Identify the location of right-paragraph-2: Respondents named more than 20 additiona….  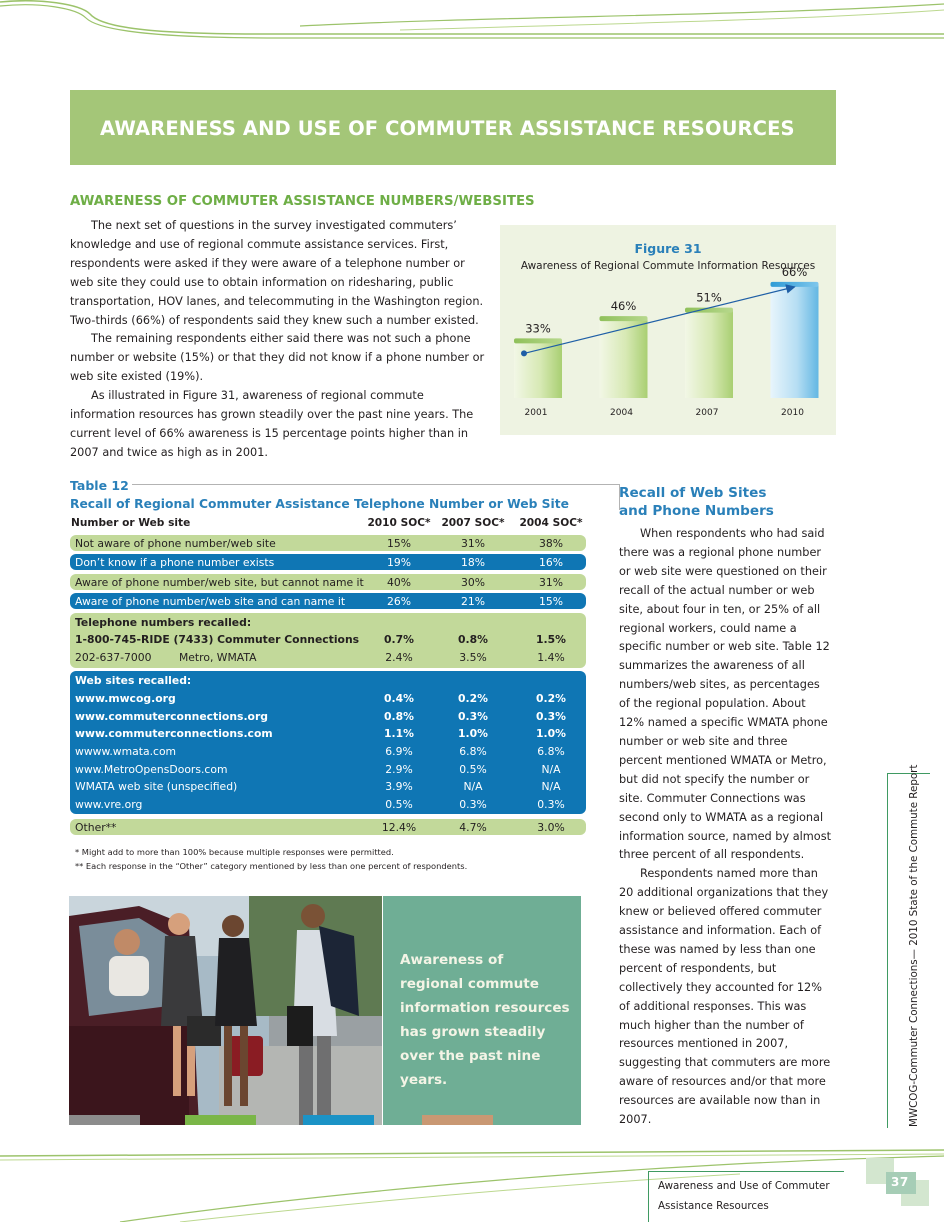
(725, 997).